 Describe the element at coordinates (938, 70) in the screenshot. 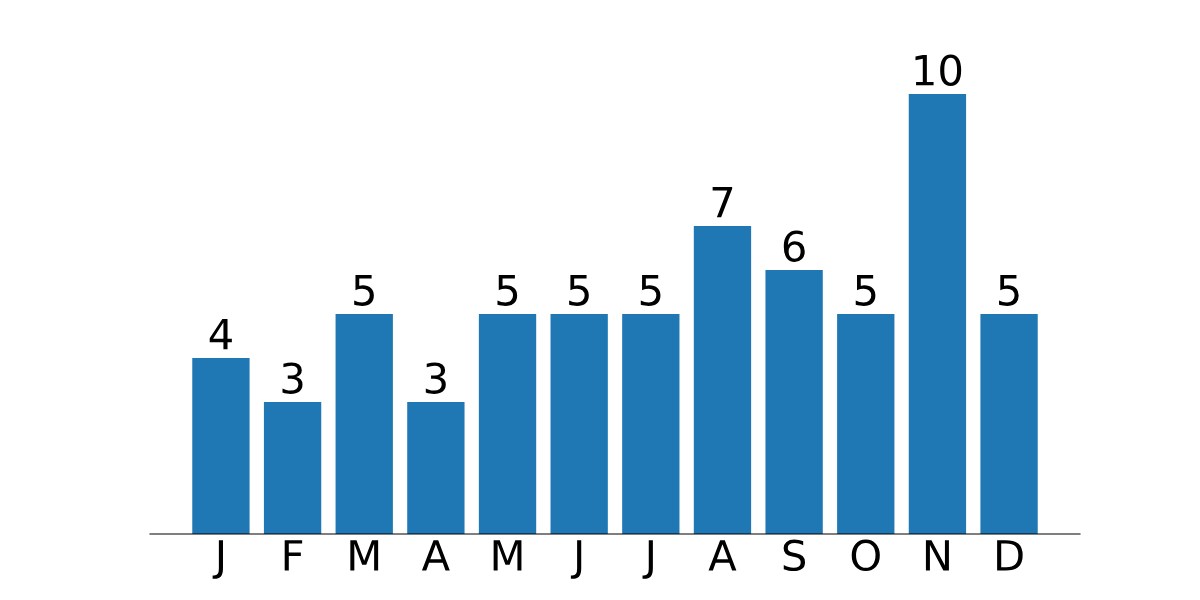

I see `data-label: 10` at that location.